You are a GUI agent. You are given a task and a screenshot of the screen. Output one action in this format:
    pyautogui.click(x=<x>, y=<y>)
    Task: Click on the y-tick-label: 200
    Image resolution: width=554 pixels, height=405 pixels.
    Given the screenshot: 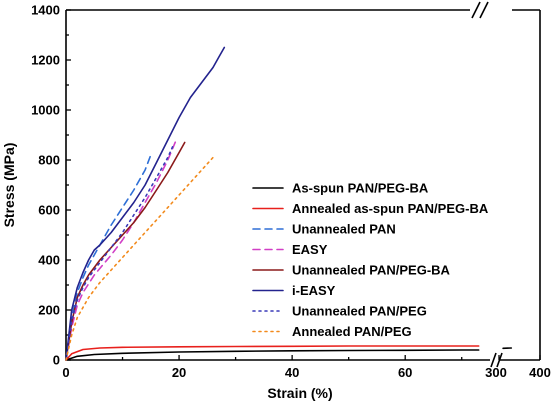 What is the action you would take?
    pyautogui.click(x=49, y=310)
    